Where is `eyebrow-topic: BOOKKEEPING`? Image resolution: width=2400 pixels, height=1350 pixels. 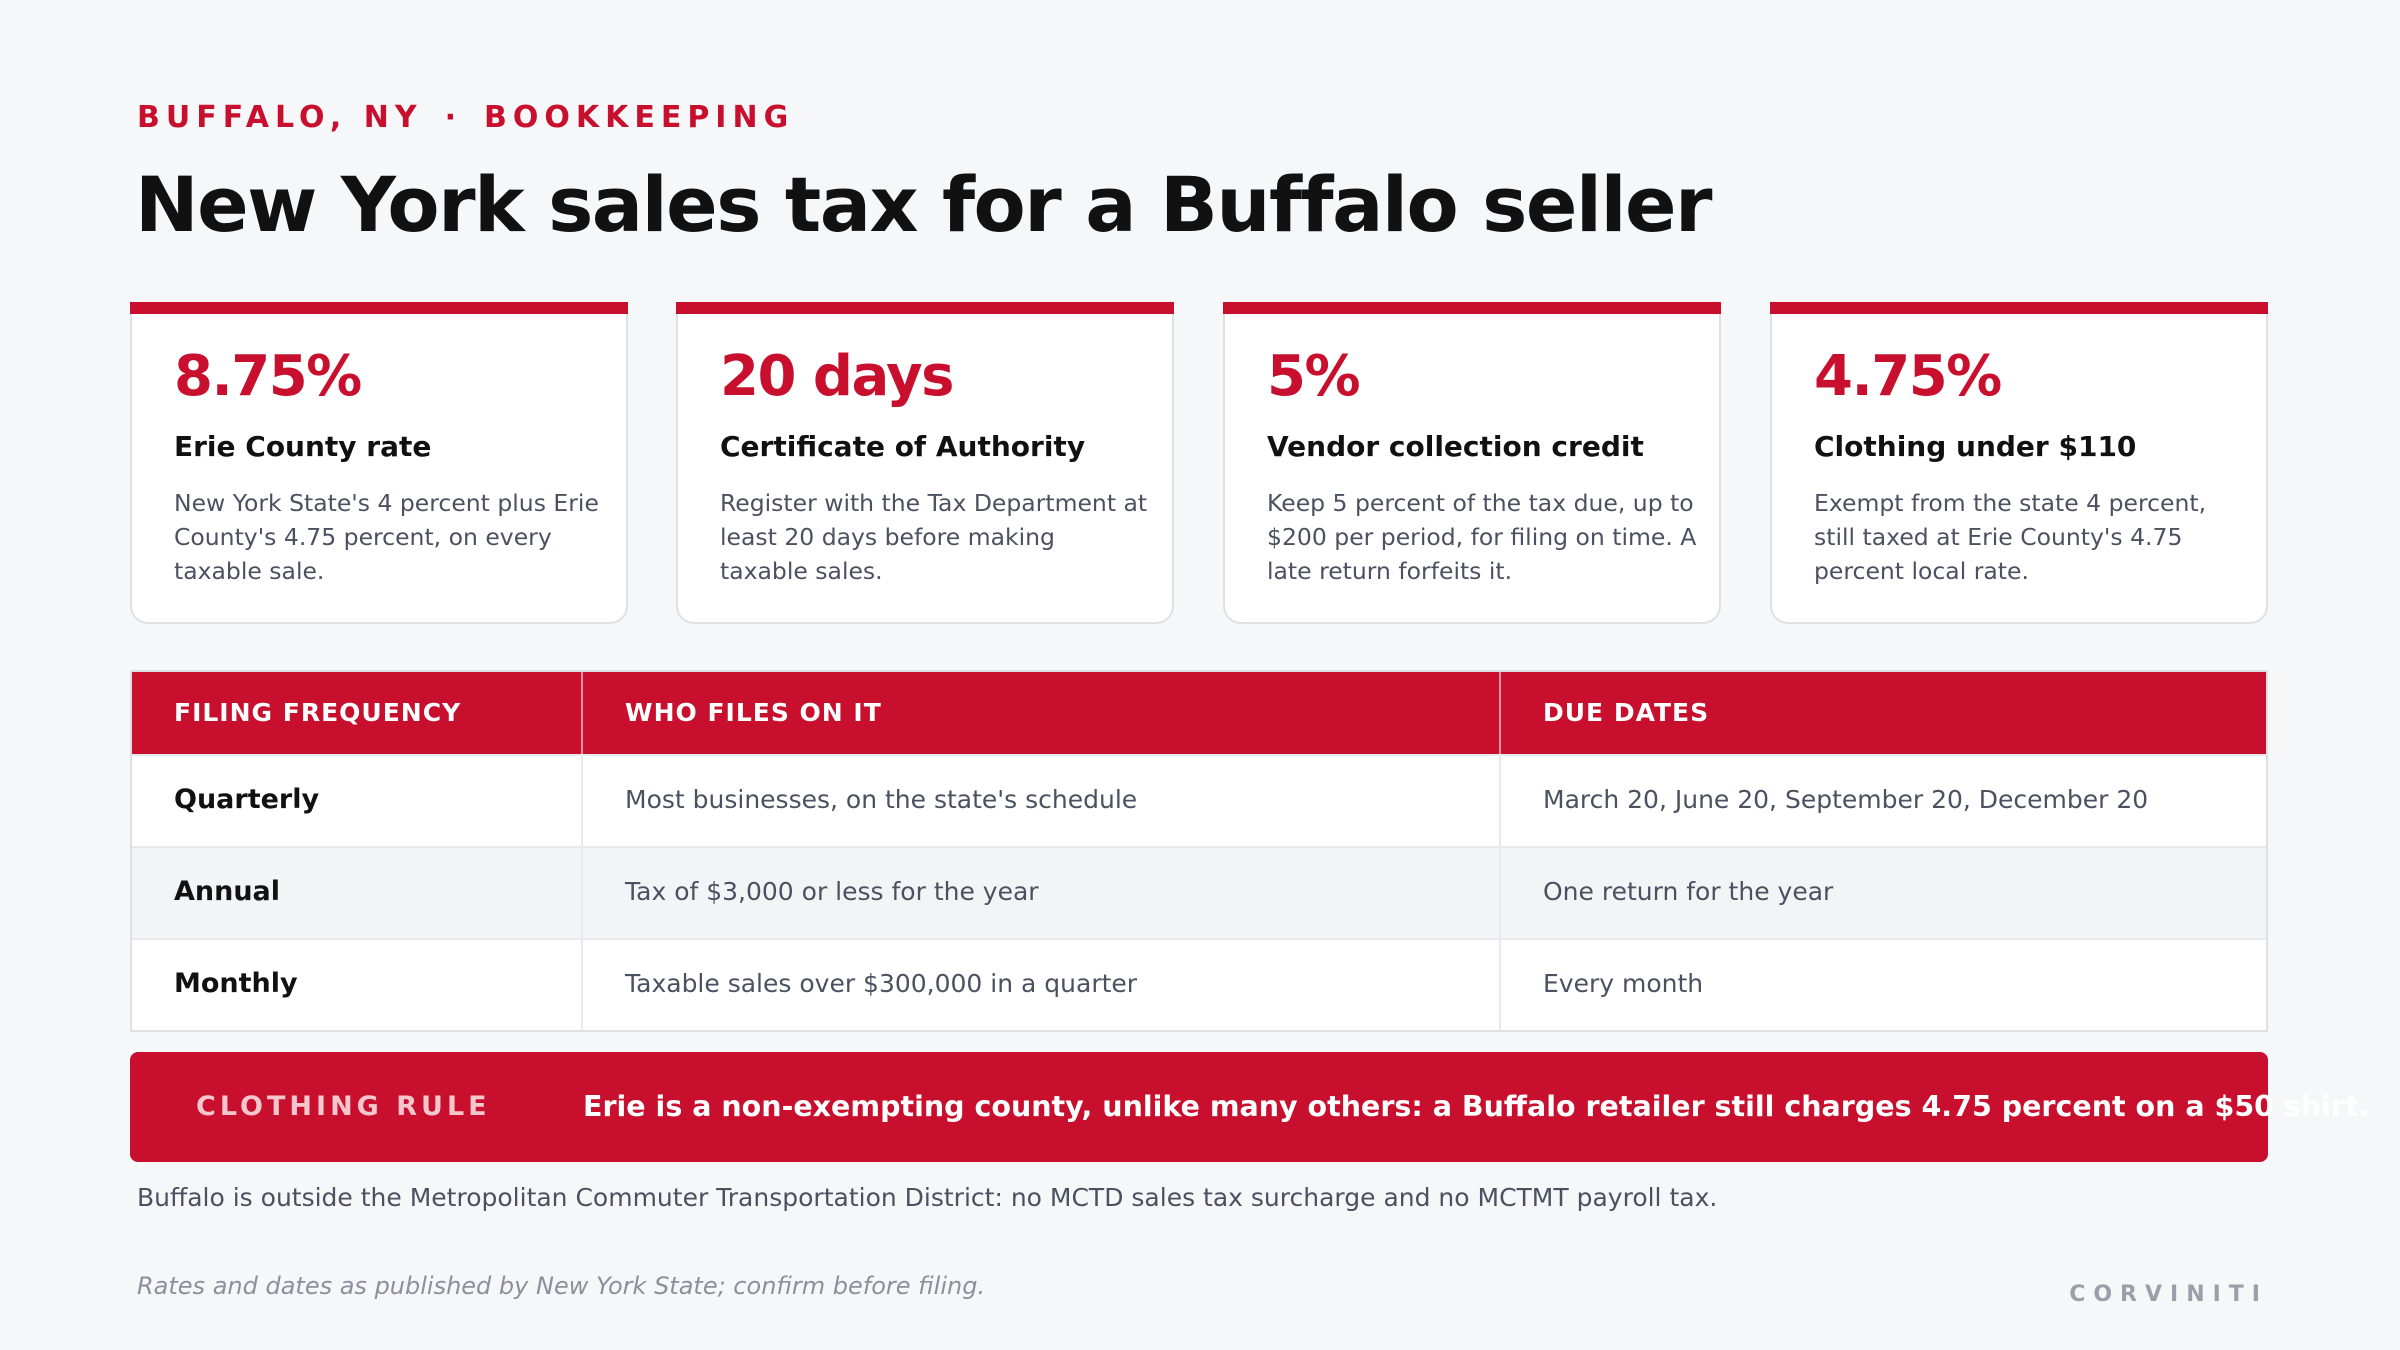
eyebrow-topic: BOOKKEEPING is located at coordinates (639, 117).